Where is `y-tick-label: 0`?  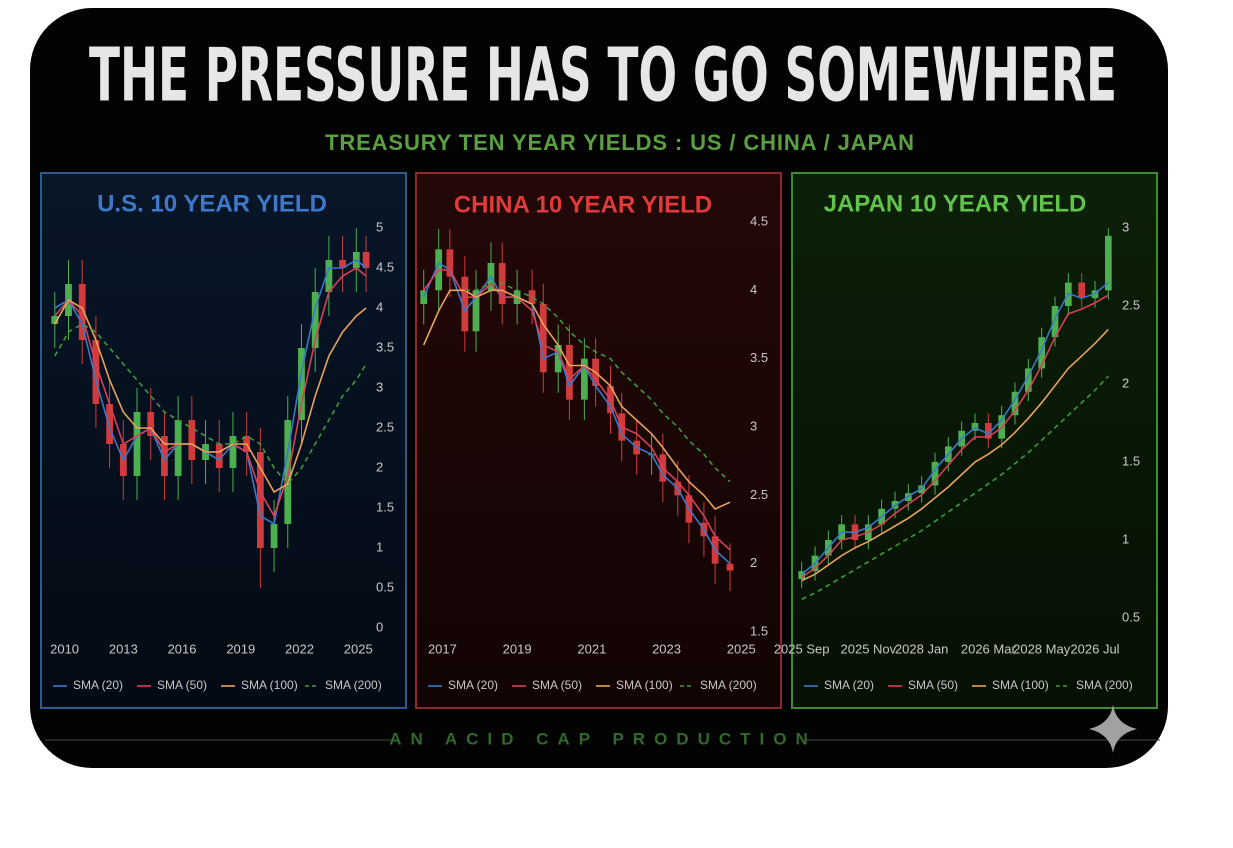 y-tick-label: 0 is located at coordinates (379, 626).